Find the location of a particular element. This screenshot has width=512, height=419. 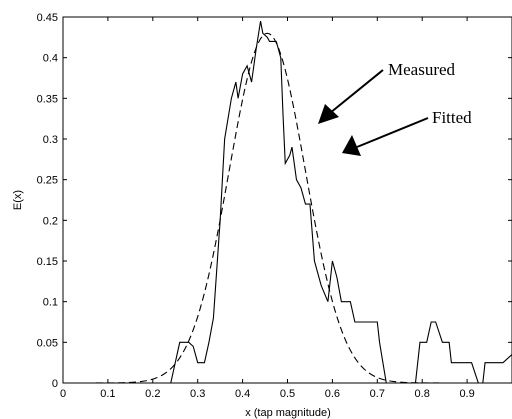

measured-arrow-line is located at coordinates (356, 91).